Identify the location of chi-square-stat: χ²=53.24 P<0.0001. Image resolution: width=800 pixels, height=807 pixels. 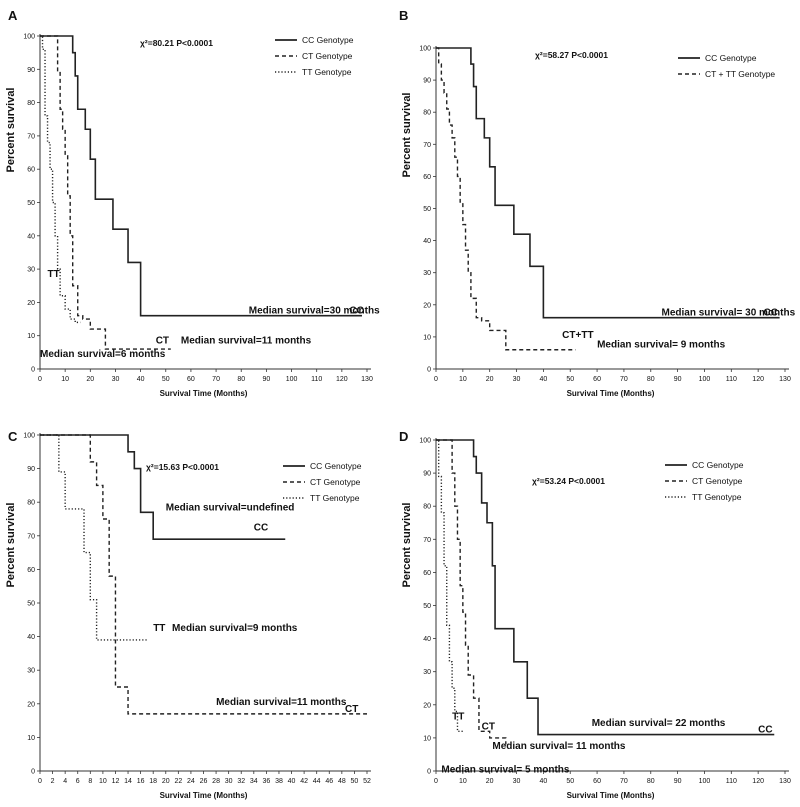
(568, 481).